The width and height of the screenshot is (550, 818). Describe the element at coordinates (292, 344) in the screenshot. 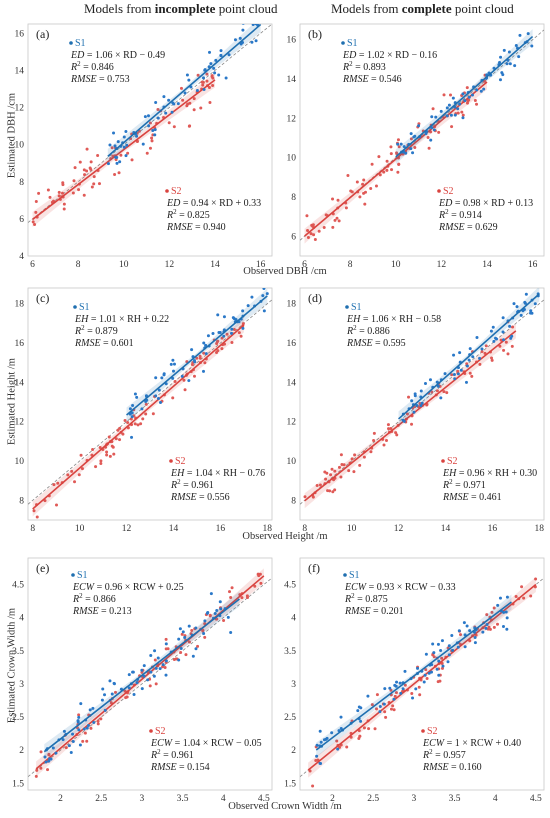

I see `y-tick-label: 16` at that location.